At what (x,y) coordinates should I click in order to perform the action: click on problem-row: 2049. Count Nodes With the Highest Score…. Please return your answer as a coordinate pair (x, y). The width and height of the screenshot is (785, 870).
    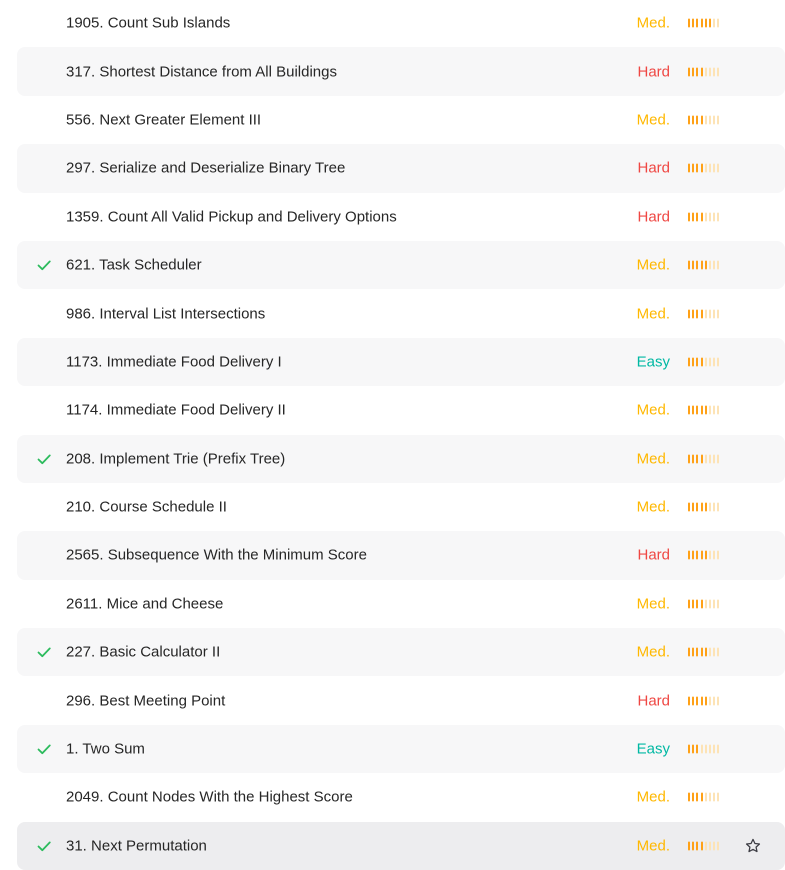
    Looking at the image, I should click on (401, 797).